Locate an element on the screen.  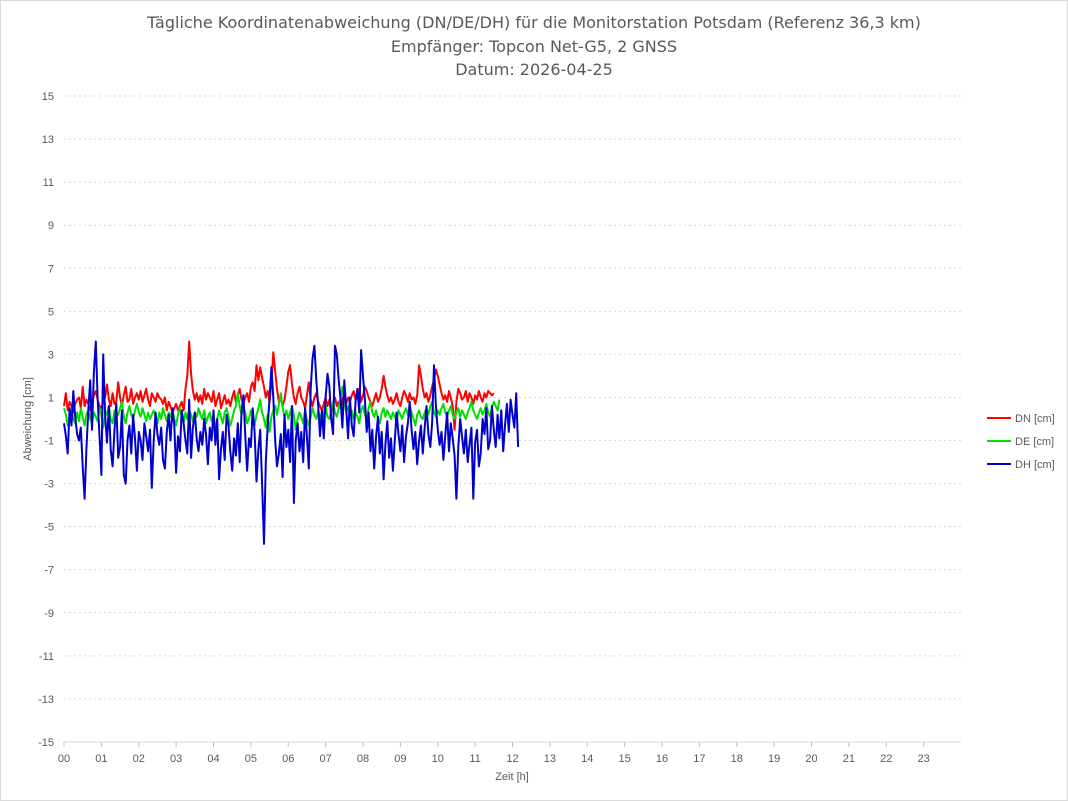
y-tick-label: -15 is located at coordinates (46, 743).